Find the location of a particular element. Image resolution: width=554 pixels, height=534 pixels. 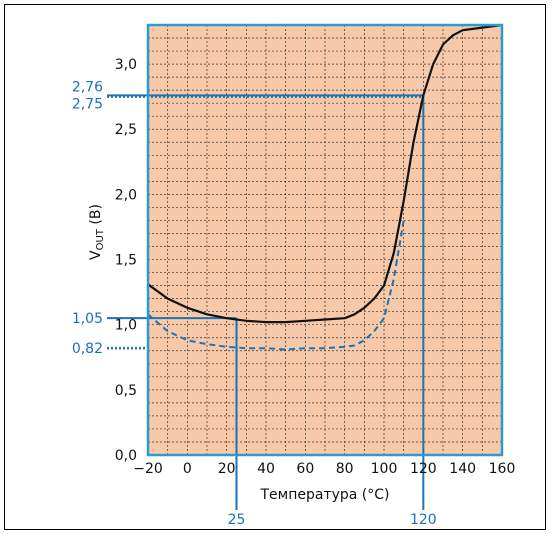

x-tick-label: 60 is located at coordinates (305, 469).